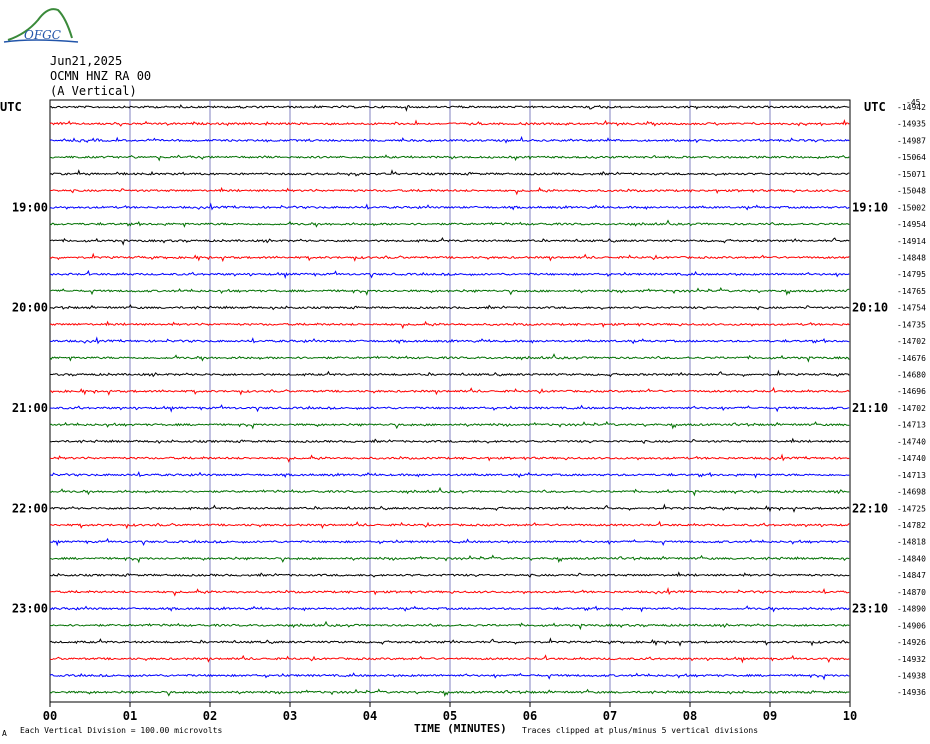 The height and width of the screenshot is (744, 930). I want to click on trace-offset-label: -15071, so click(911, 174).